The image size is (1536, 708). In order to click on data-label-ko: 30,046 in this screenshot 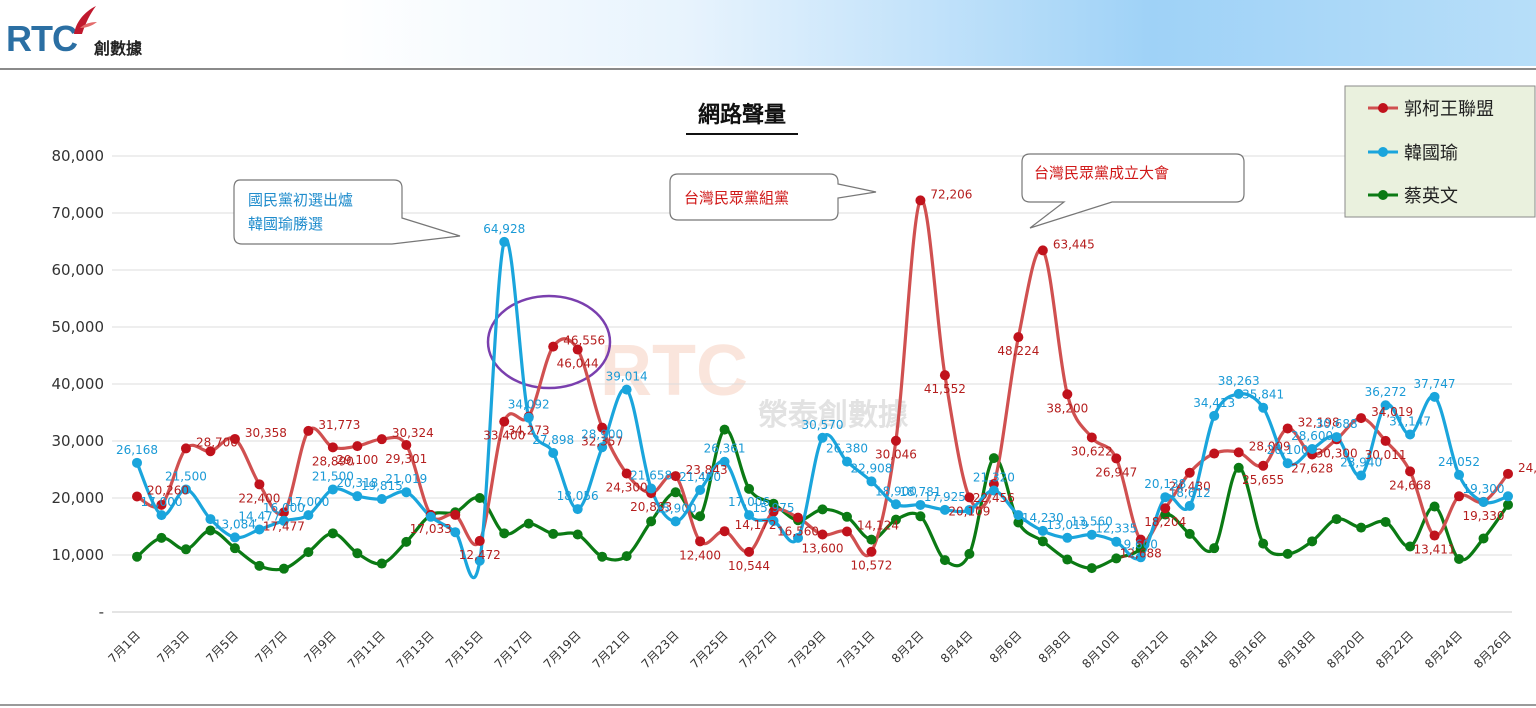, I will do `click(896, 455)`.